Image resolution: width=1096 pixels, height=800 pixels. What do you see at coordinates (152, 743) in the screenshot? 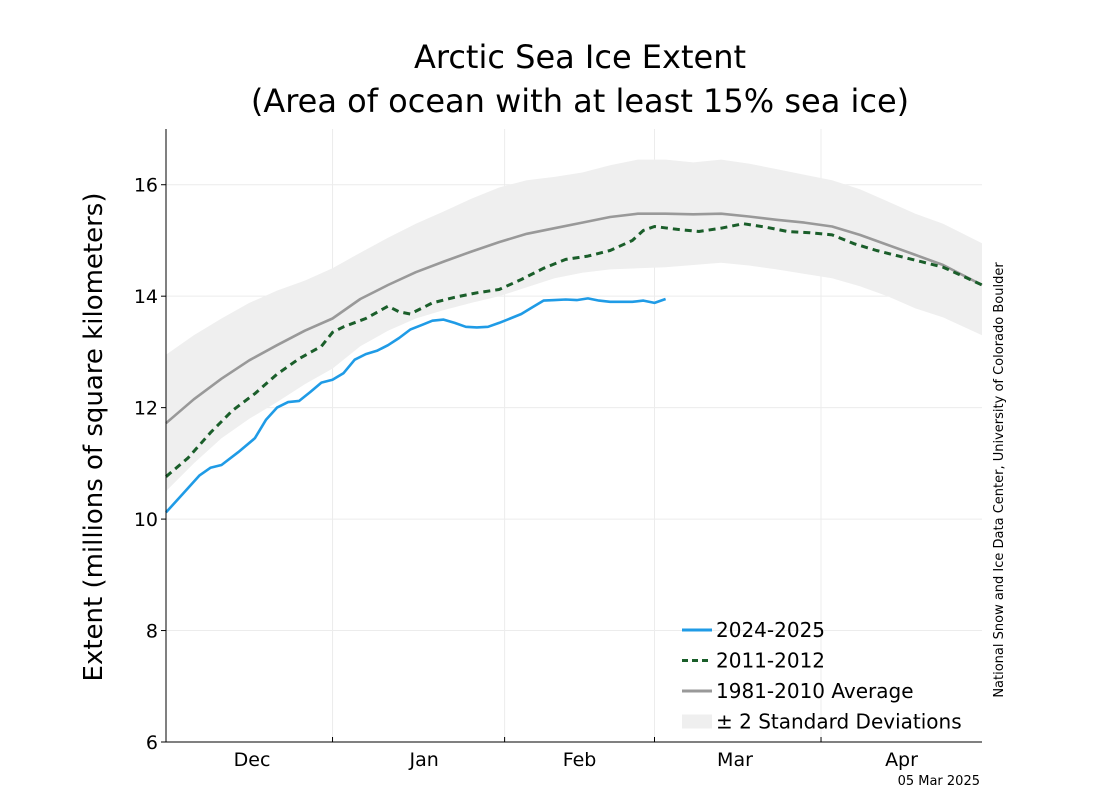
I see `y-tick-label: 6` at bounding box center [152, 743].